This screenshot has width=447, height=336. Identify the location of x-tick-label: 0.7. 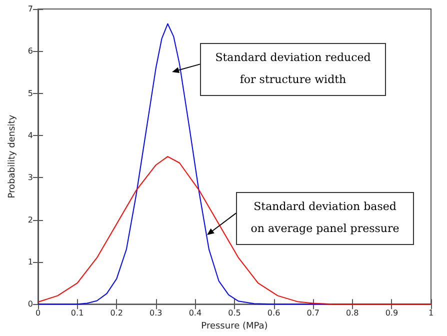
(313, 313).